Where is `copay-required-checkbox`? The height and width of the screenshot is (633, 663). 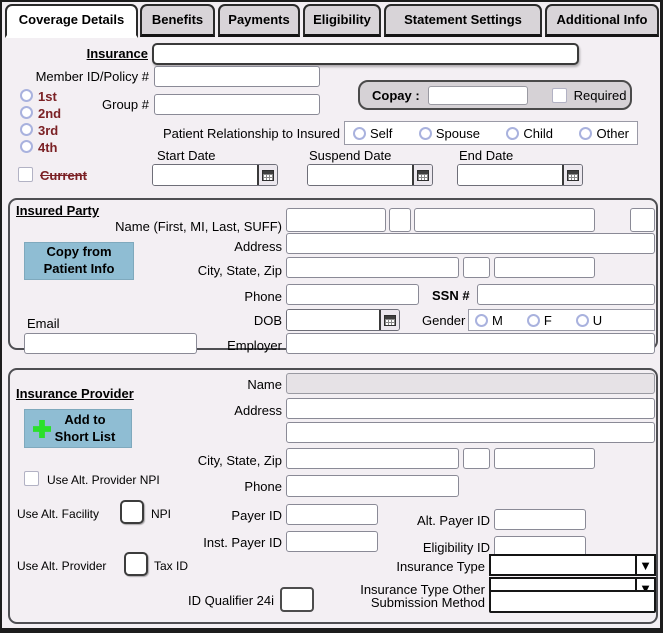 copay-required-checkbox is located at coordinates (559, 95).